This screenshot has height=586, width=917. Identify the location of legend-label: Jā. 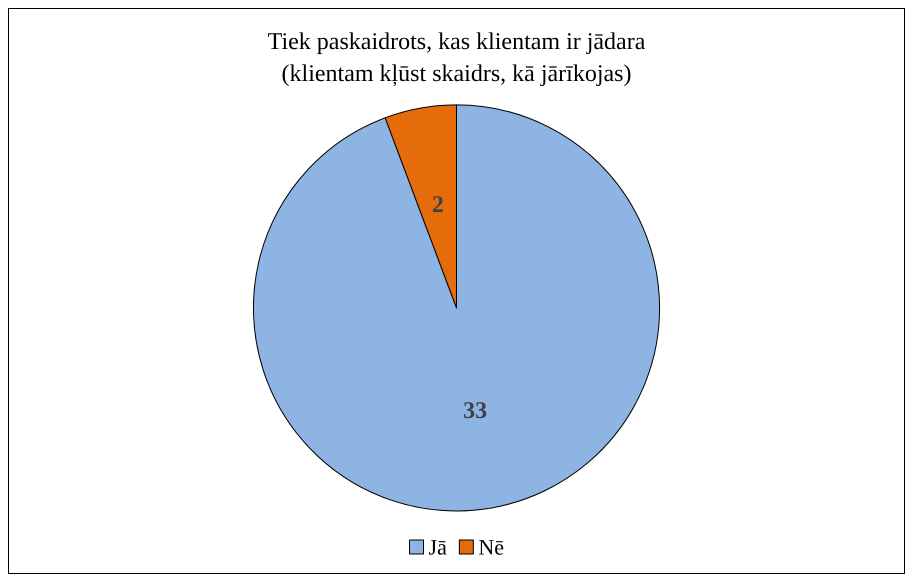
(438, 547).